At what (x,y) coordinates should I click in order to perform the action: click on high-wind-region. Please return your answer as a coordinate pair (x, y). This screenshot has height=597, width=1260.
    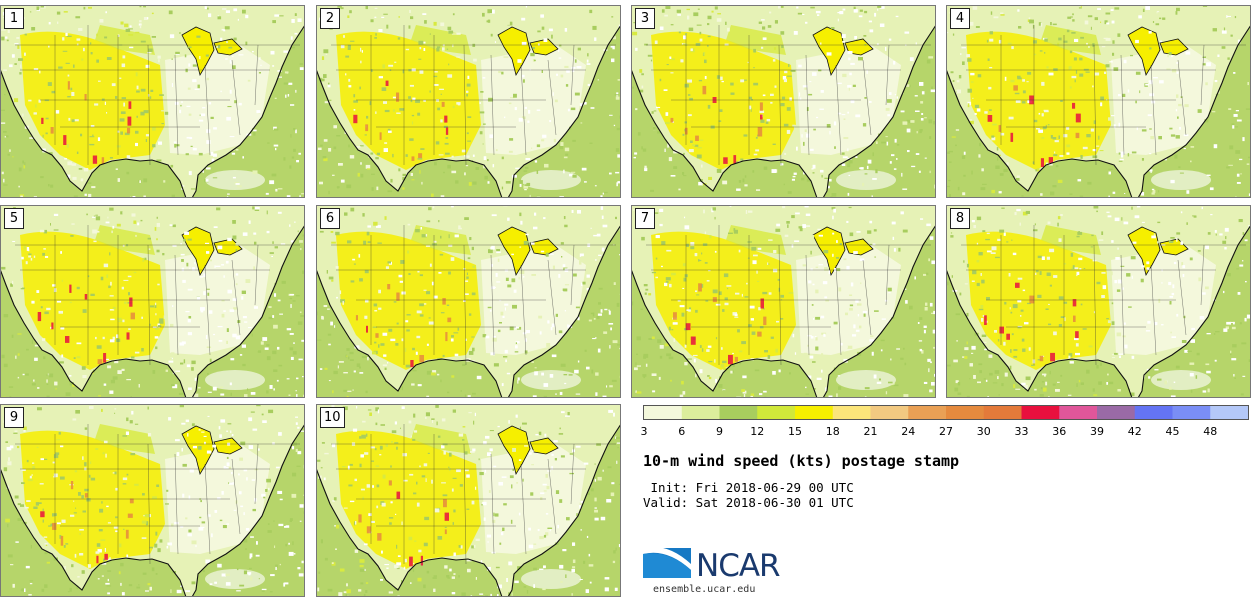
    Looking at the image, I should click on (92, 499).